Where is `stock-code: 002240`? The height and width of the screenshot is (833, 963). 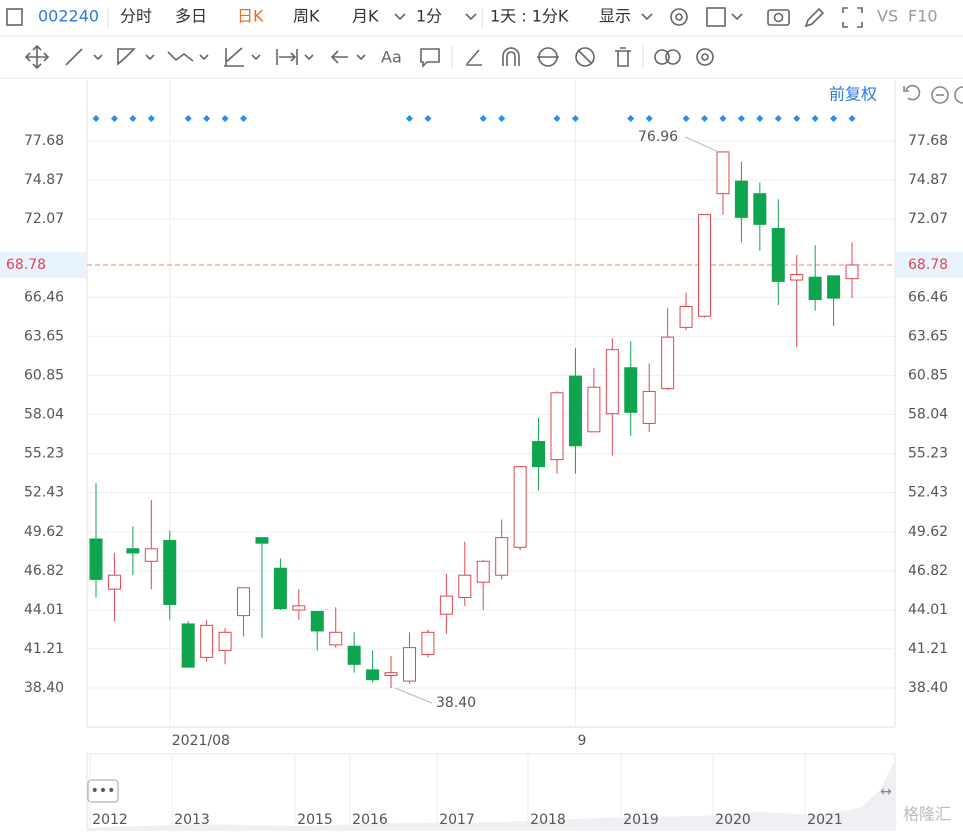 stock-code: 002240 is located at coordinates (68, 16).